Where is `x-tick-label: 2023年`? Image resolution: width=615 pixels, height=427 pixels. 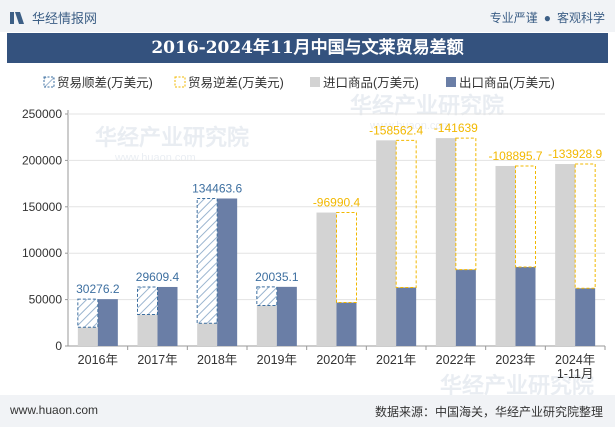
x-tick-label: 2023年 is located at coordinates (515, 360).